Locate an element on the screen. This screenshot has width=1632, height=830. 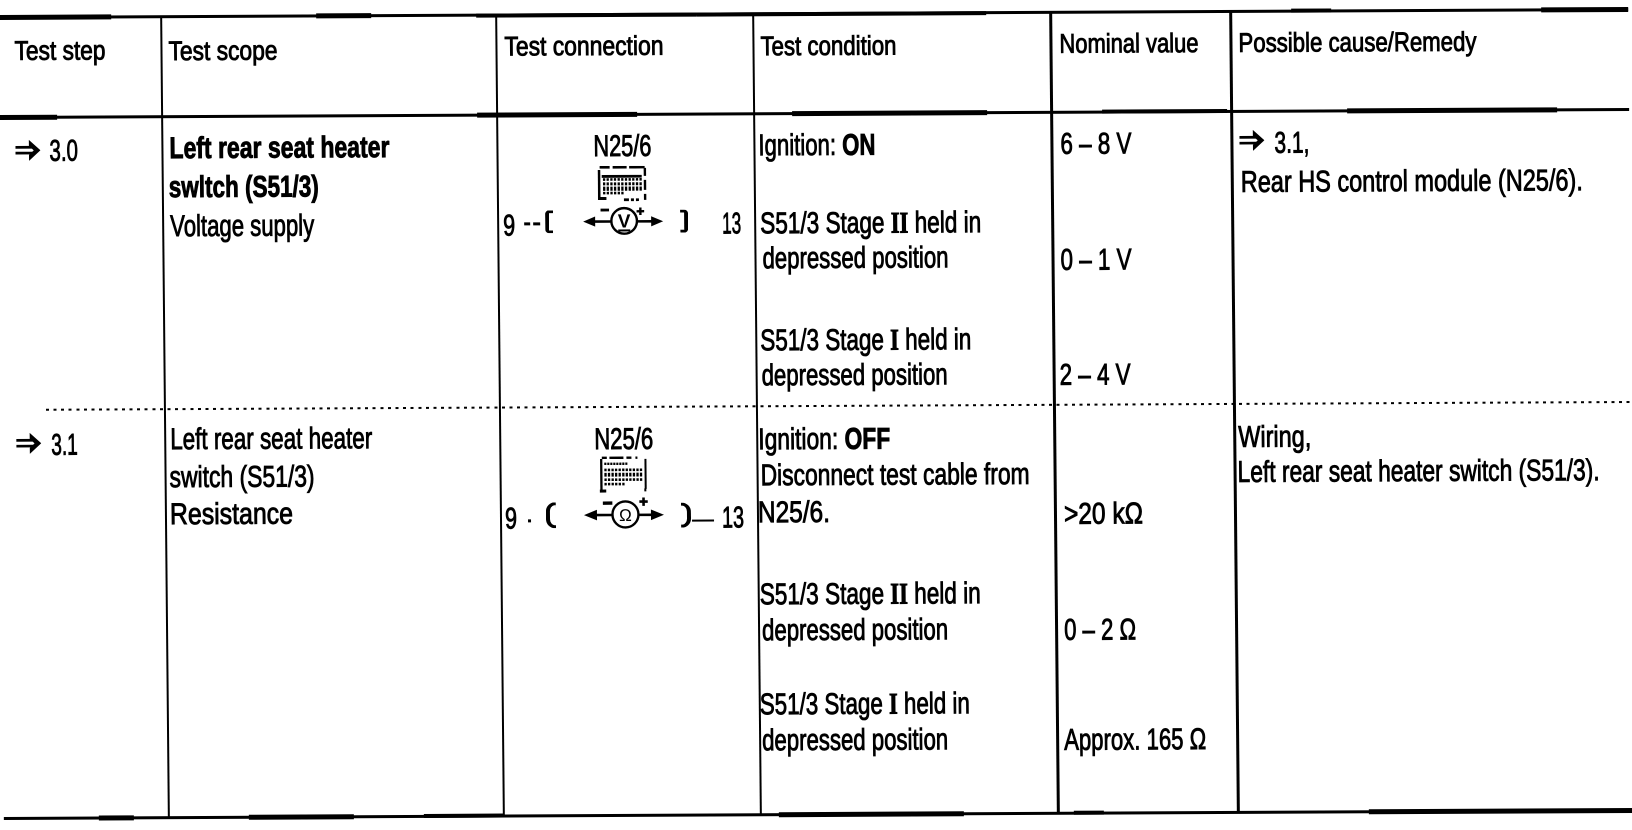
svg-text: V is located at coordinates (624, 221).